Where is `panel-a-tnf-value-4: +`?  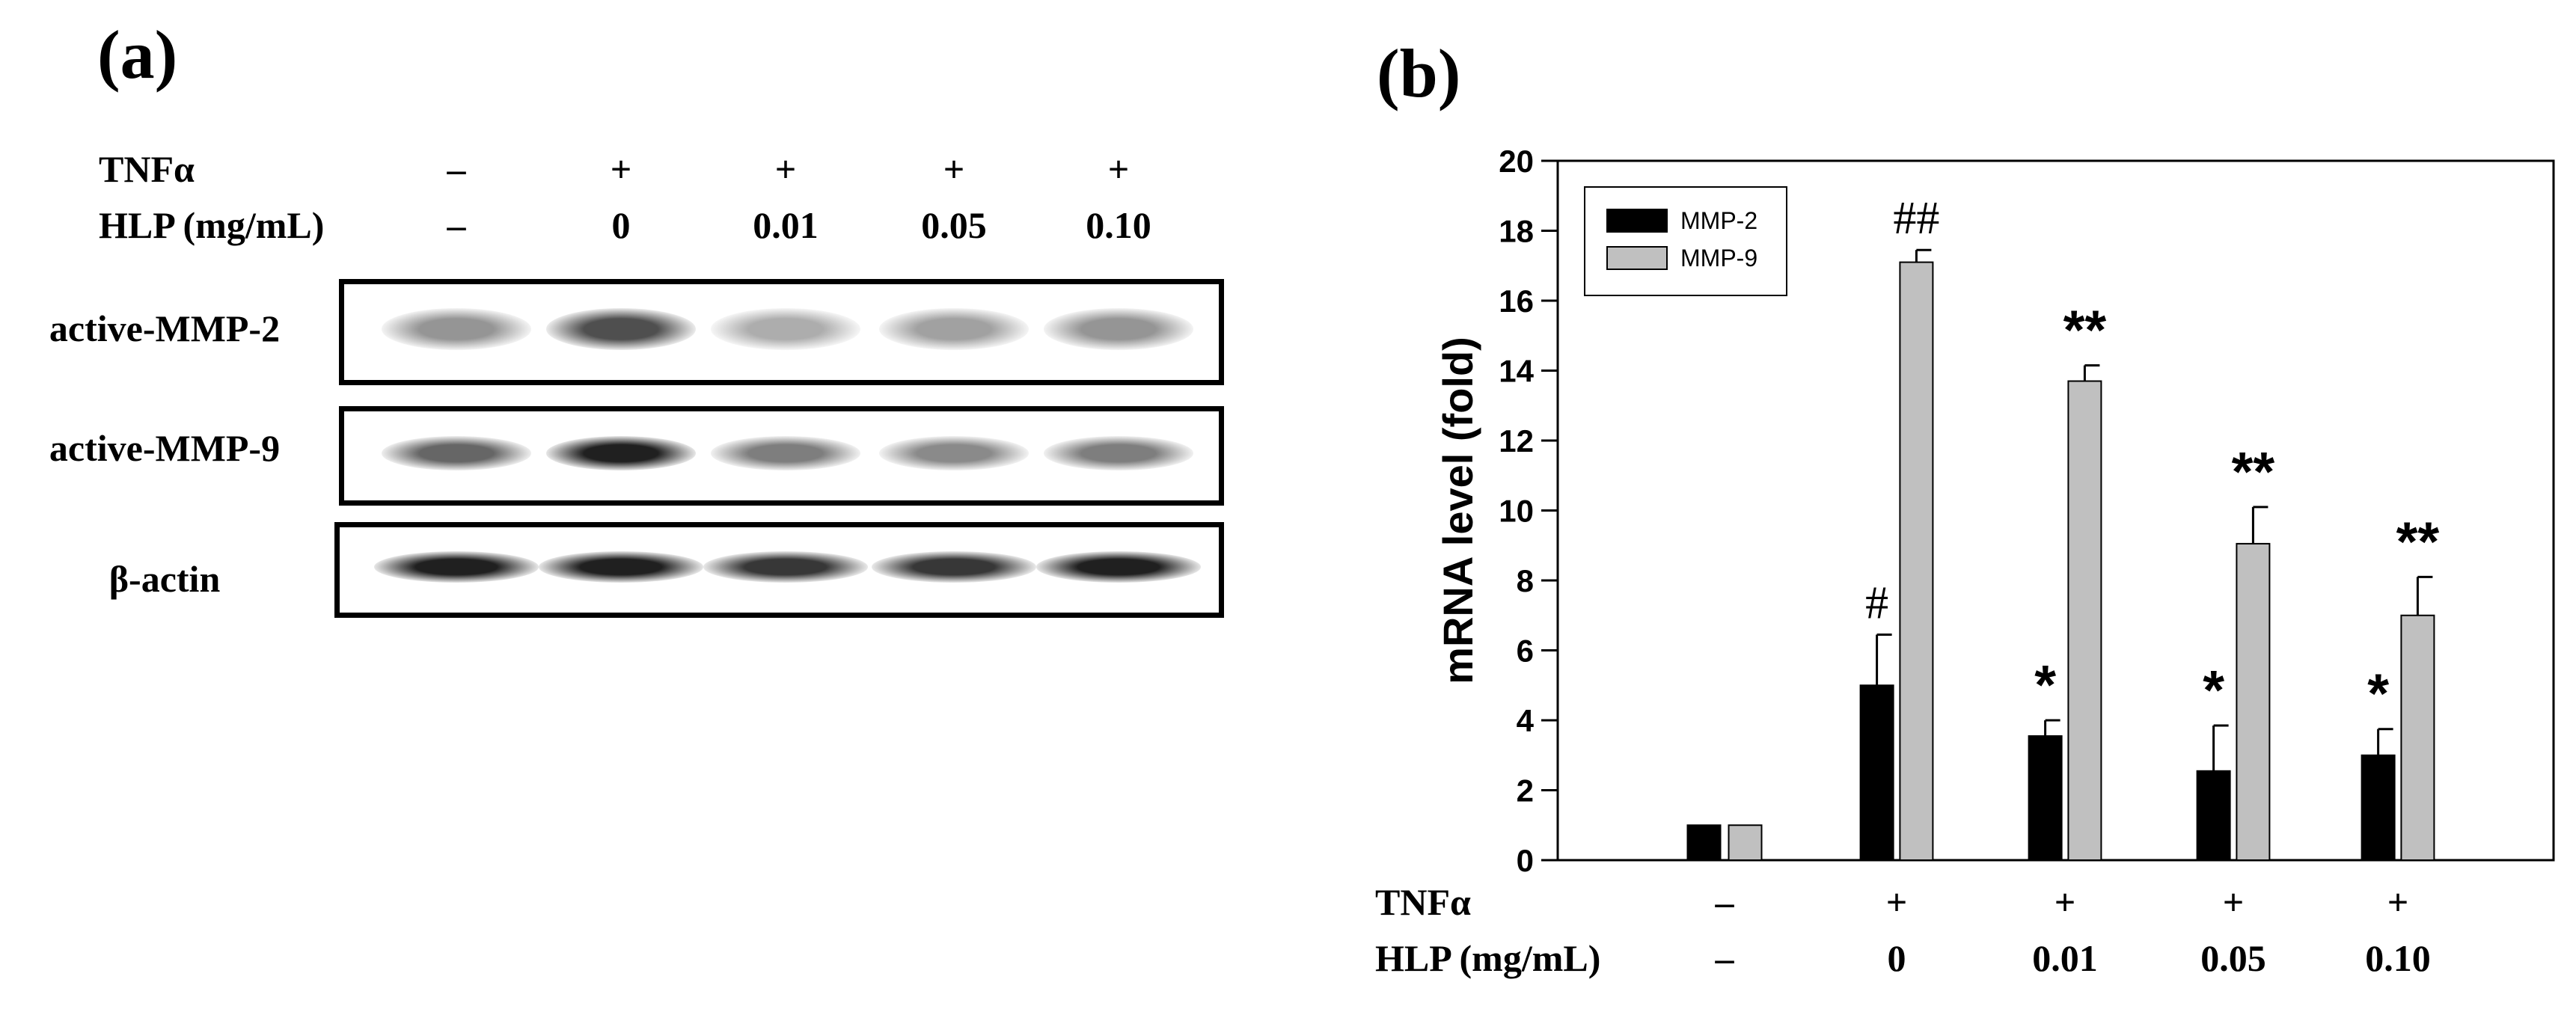 panel-a-tnf-value-4: + is located at coordinates (1119, 169).